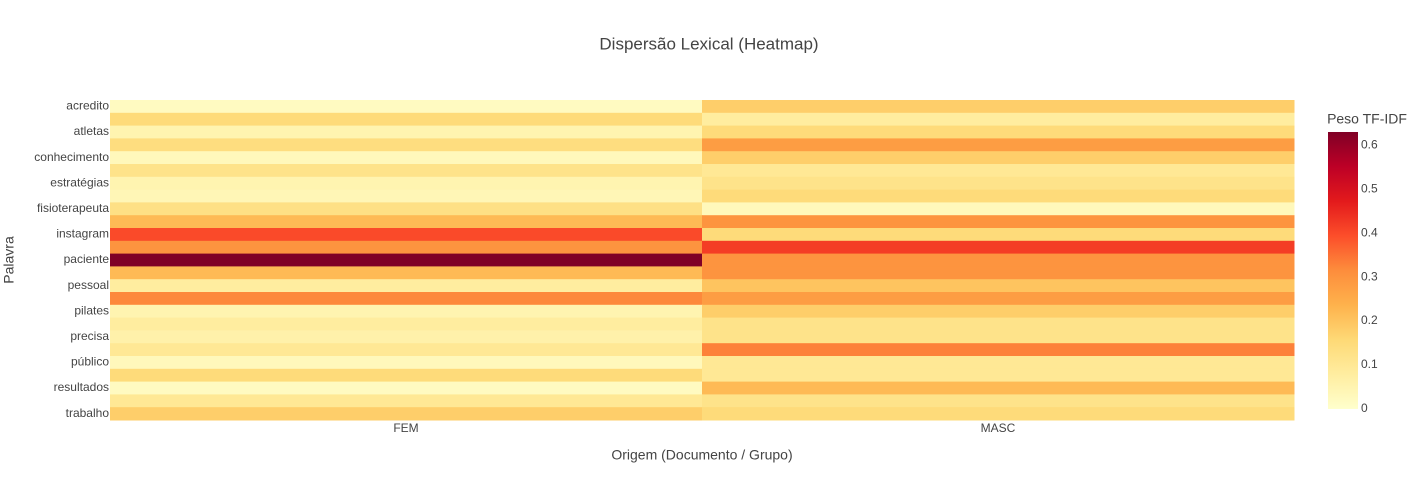 This screenshot has height=500, width=1418. I want to click on y-tick-label: atletas, so click(91, 131).